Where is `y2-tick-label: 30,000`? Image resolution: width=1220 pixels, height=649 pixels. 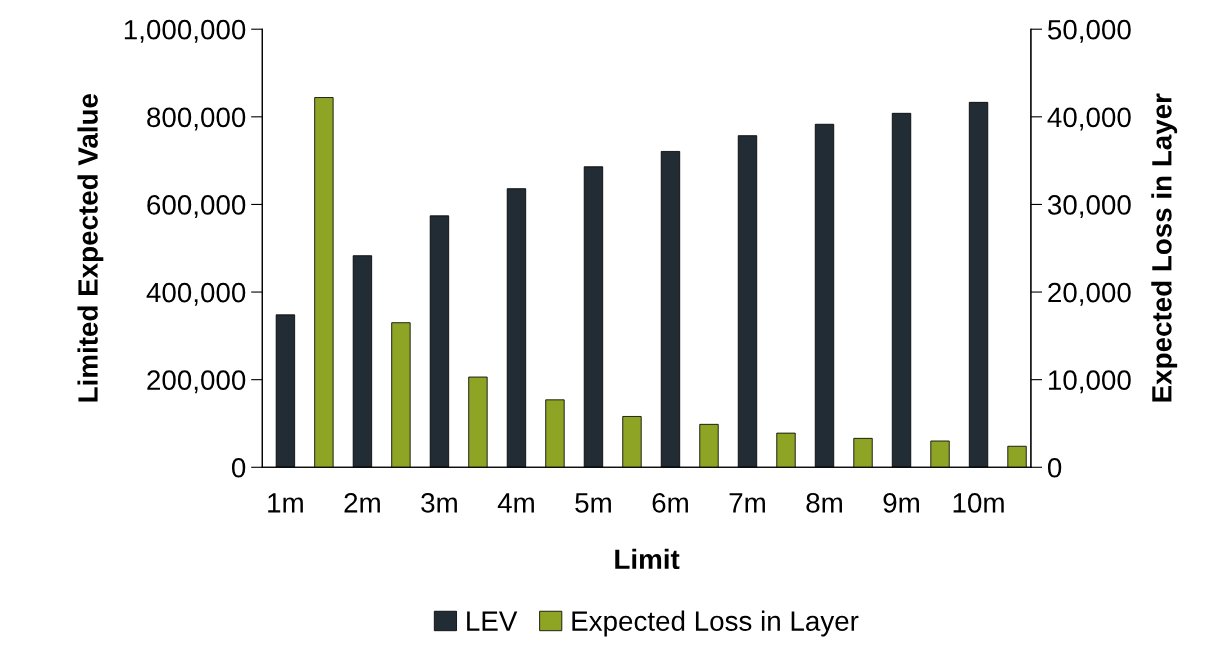 y2-tick-label: 30,000 is located at coordinates (1089, 207).